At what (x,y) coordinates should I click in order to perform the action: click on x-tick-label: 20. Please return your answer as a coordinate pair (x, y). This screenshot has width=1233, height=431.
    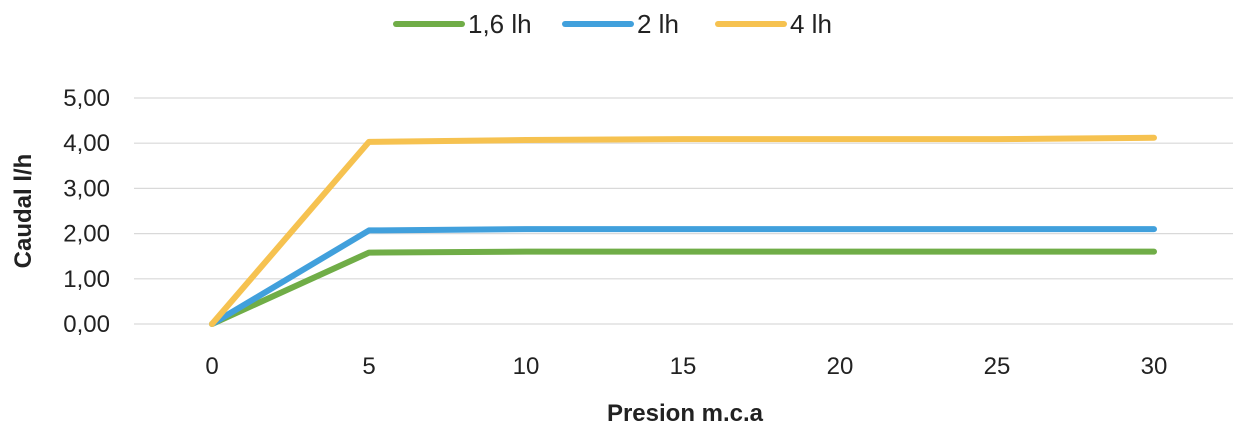
    Looking at the image, I should click on (840, 366).